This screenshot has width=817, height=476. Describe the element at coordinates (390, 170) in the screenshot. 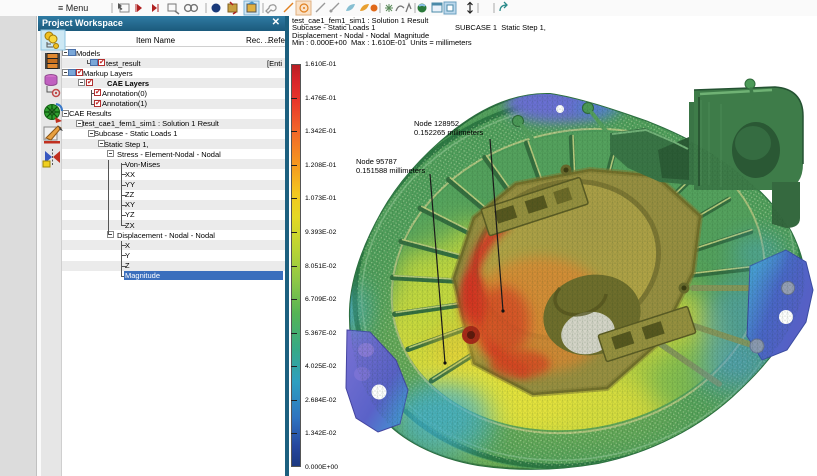

I see `svg-text: 0.151588 millimeters` at that location.